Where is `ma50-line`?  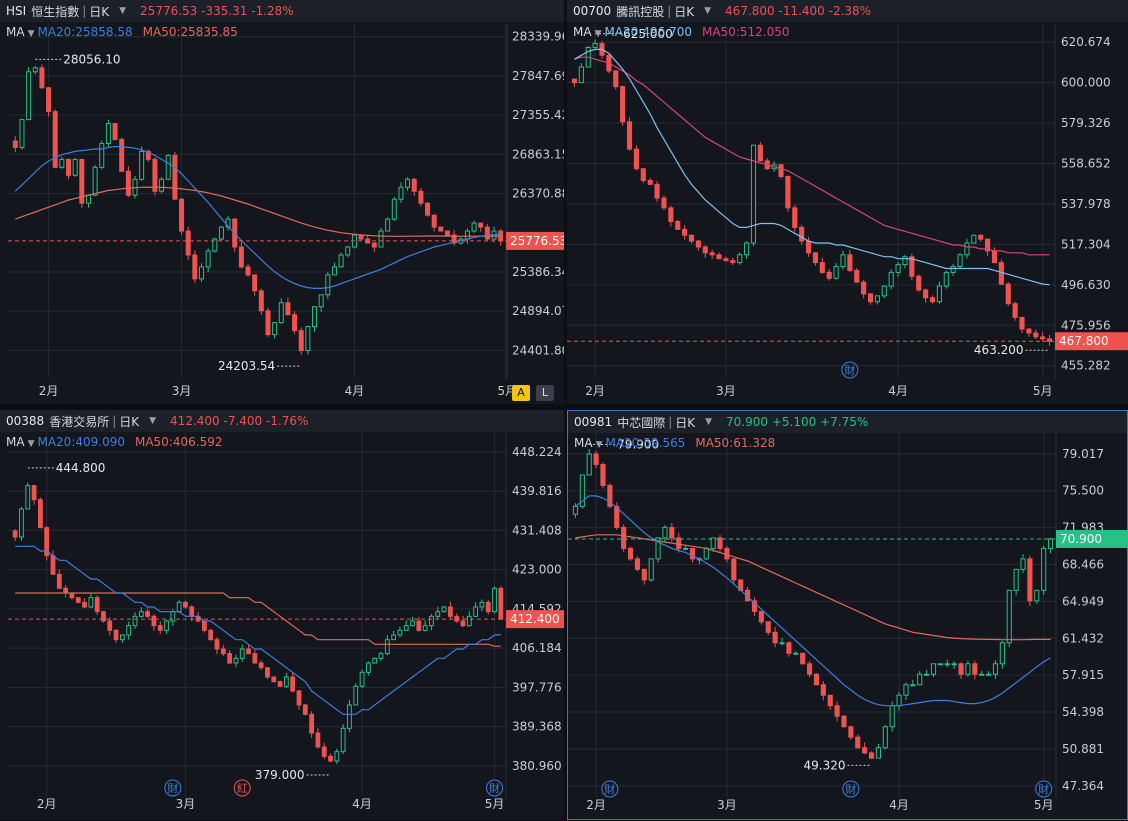
ma50-line is located at coordinates (258, 211).